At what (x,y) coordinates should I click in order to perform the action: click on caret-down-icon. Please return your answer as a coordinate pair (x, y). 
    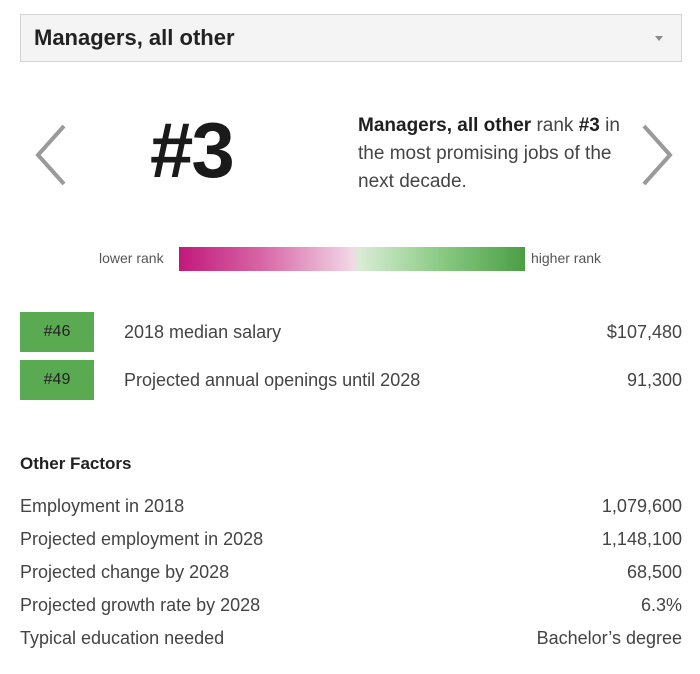
    Looking at the image, I should click on (659, 38).